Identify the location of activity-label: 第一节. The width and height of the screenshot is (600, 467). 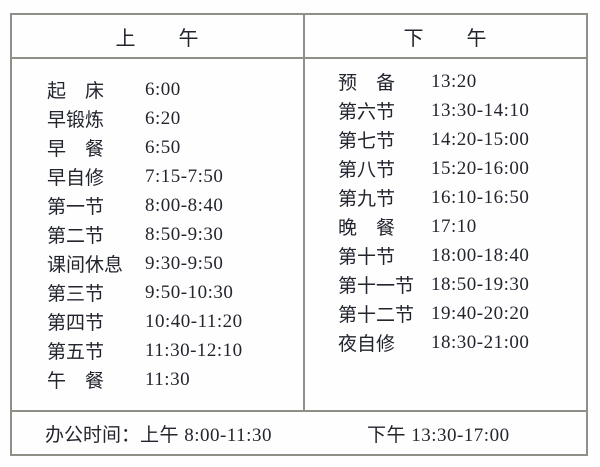
(76, 207).